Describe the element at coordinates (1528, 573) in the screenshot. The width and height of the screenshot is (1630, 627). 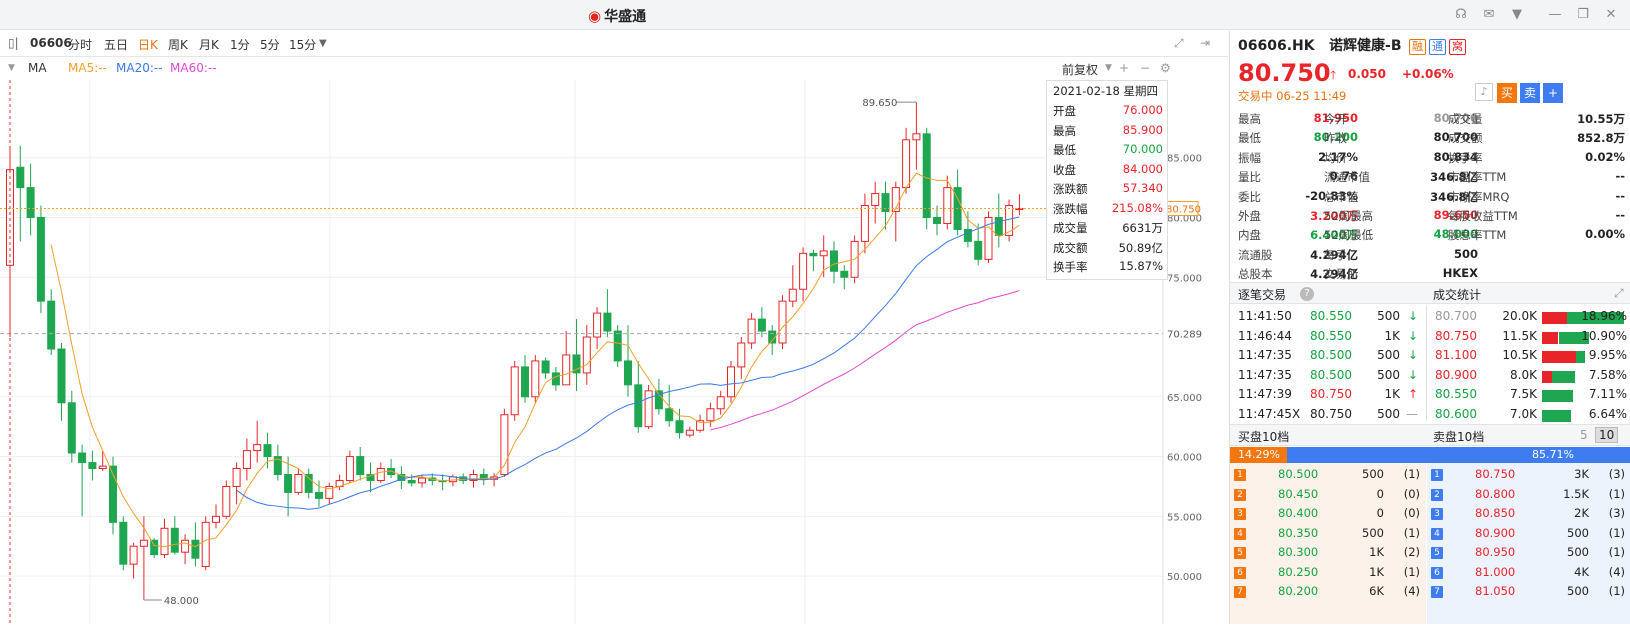
I see `asks-row: 6 81.000 4K (4)` at that location.